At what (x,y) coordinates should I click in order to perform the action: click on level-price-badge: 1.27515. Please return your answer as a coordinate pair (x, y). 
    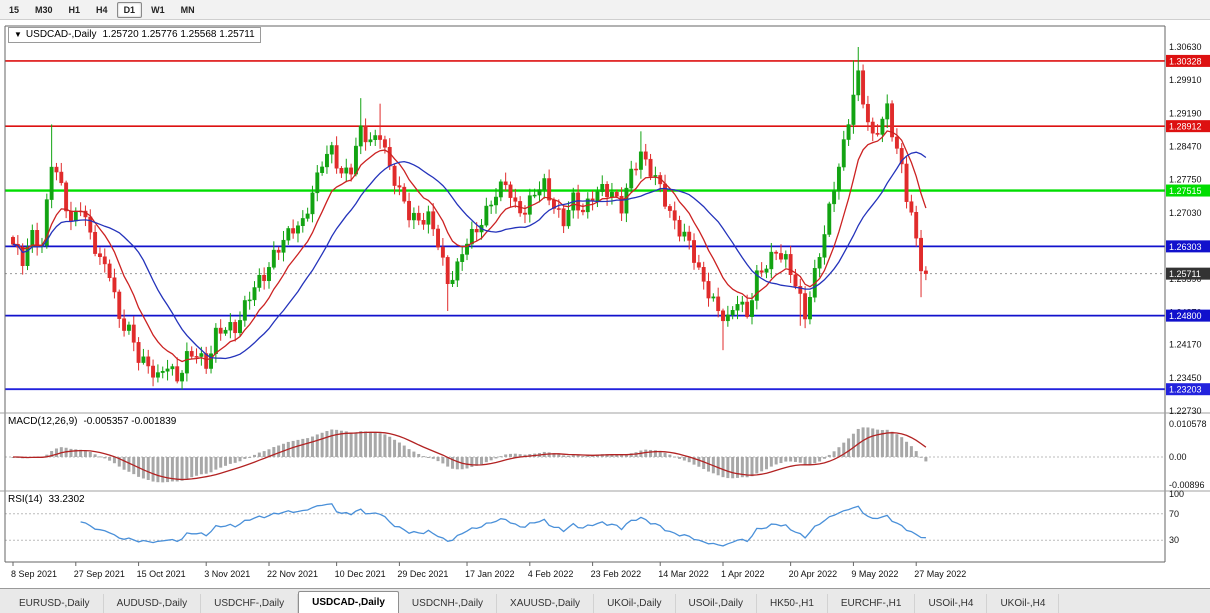
    Looking at the image, I should click on (1188, 190).